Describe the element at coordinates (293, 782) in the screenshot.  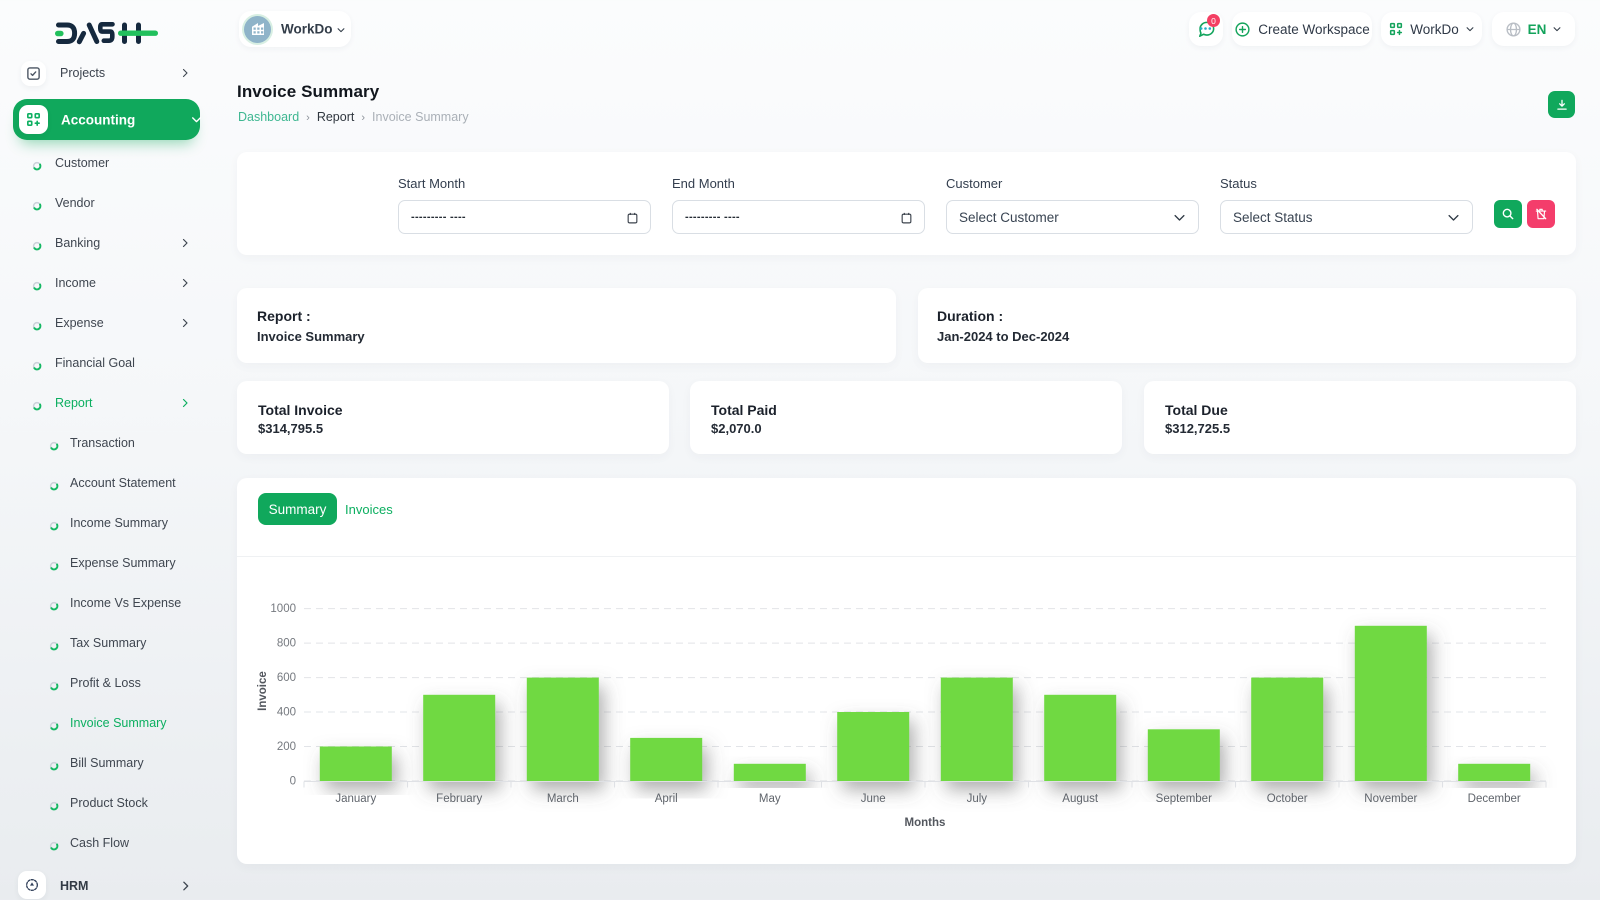
I see `svg-text: 0` at that location.